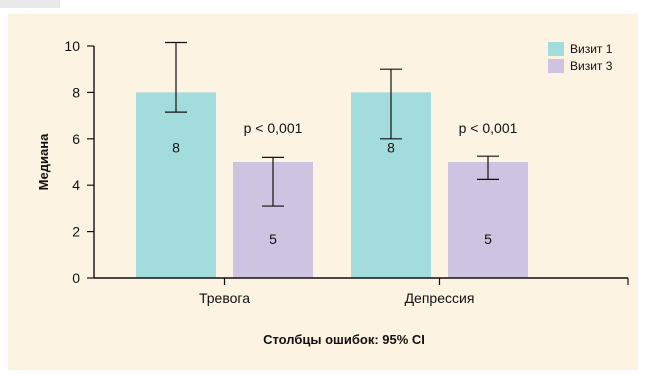 The image size is (646, 374). I want to click on y-tick-label: 6, so click(76, 139).